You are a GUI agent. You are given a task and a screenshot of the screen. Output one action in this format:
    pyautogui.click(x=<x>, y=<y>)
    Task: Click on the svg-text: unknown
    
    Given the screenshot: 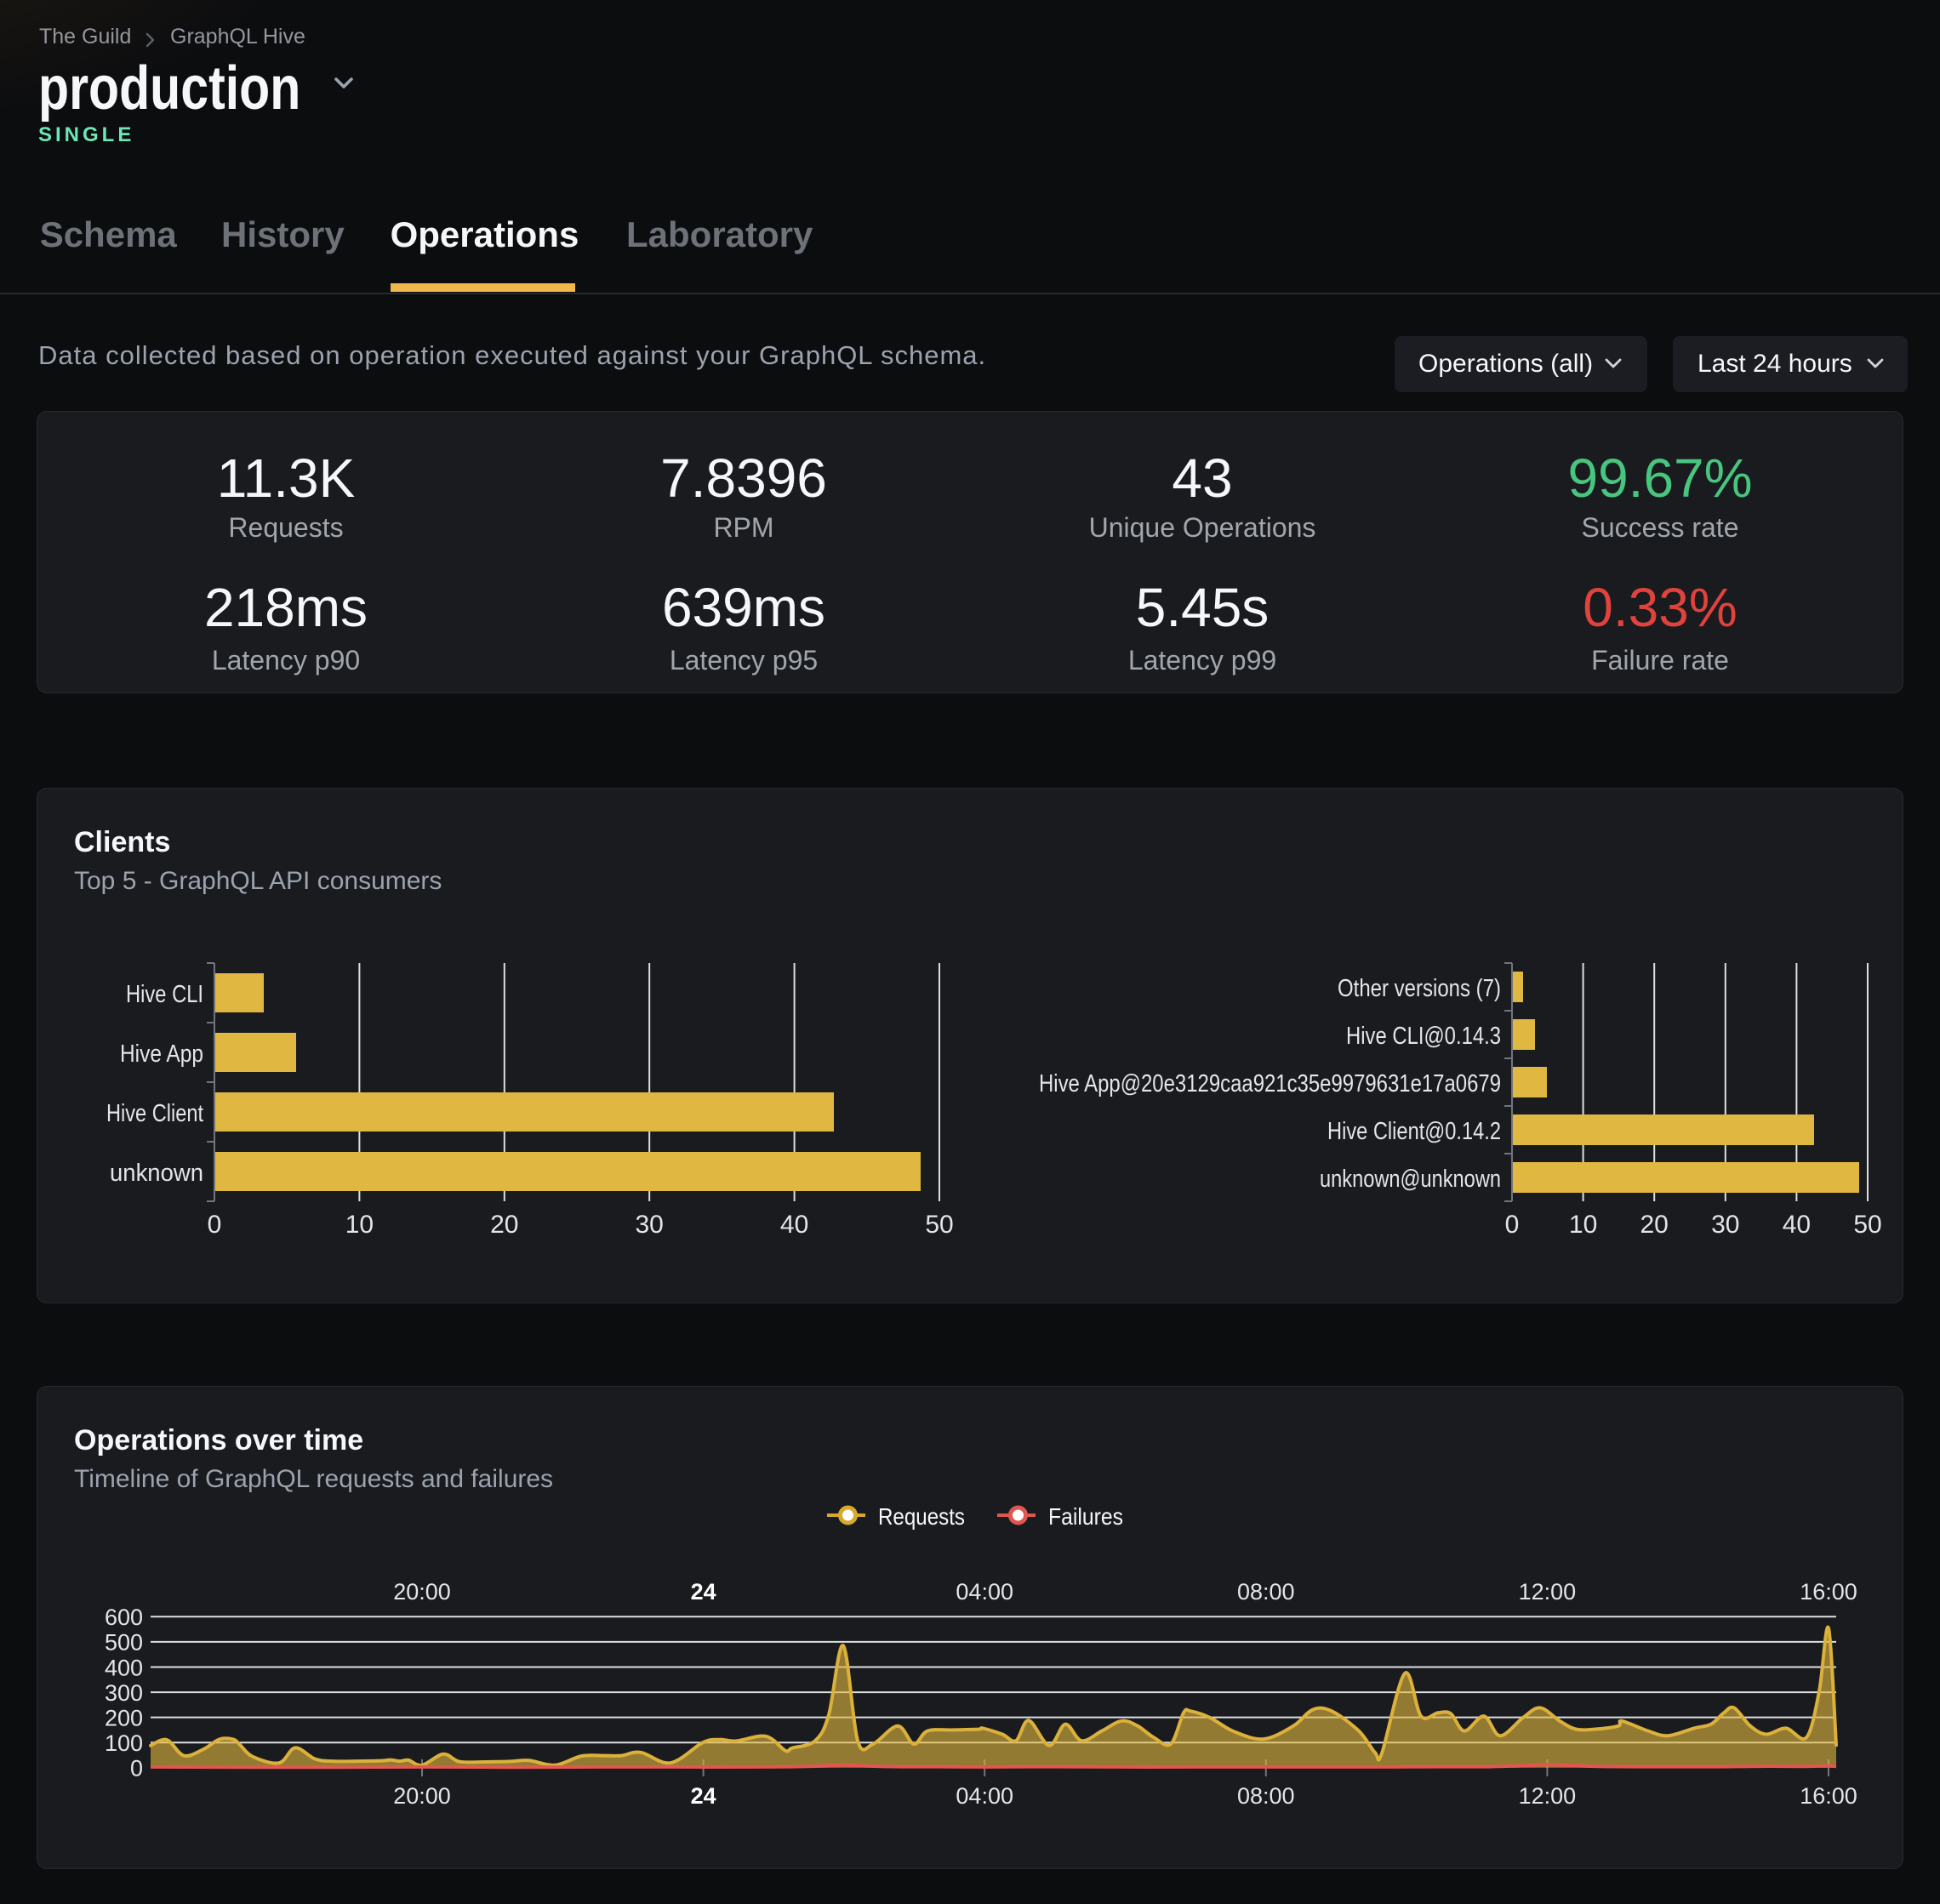 What is the action you would take?
    pyautogui.click(x=156, y=1173)
    